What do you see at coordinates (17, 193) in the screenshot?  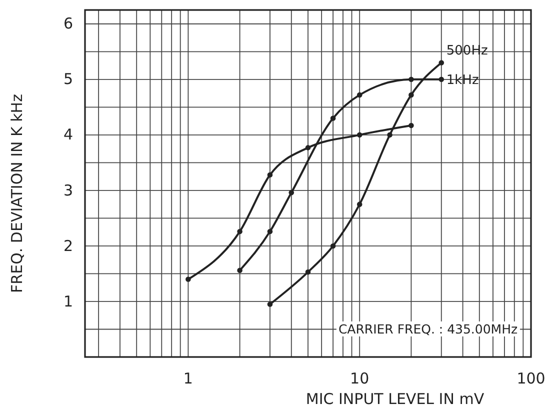 I see `y-axis-title: FREQ. DEVIATION IN K kHz` at bounding box center [17, 193].